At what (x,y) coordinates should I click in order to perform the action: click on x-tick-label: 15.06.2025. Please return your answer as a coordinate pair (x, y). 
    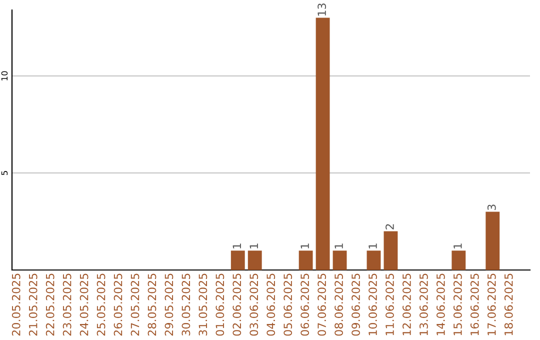
    Looking at the image, I should click on (457, 305).